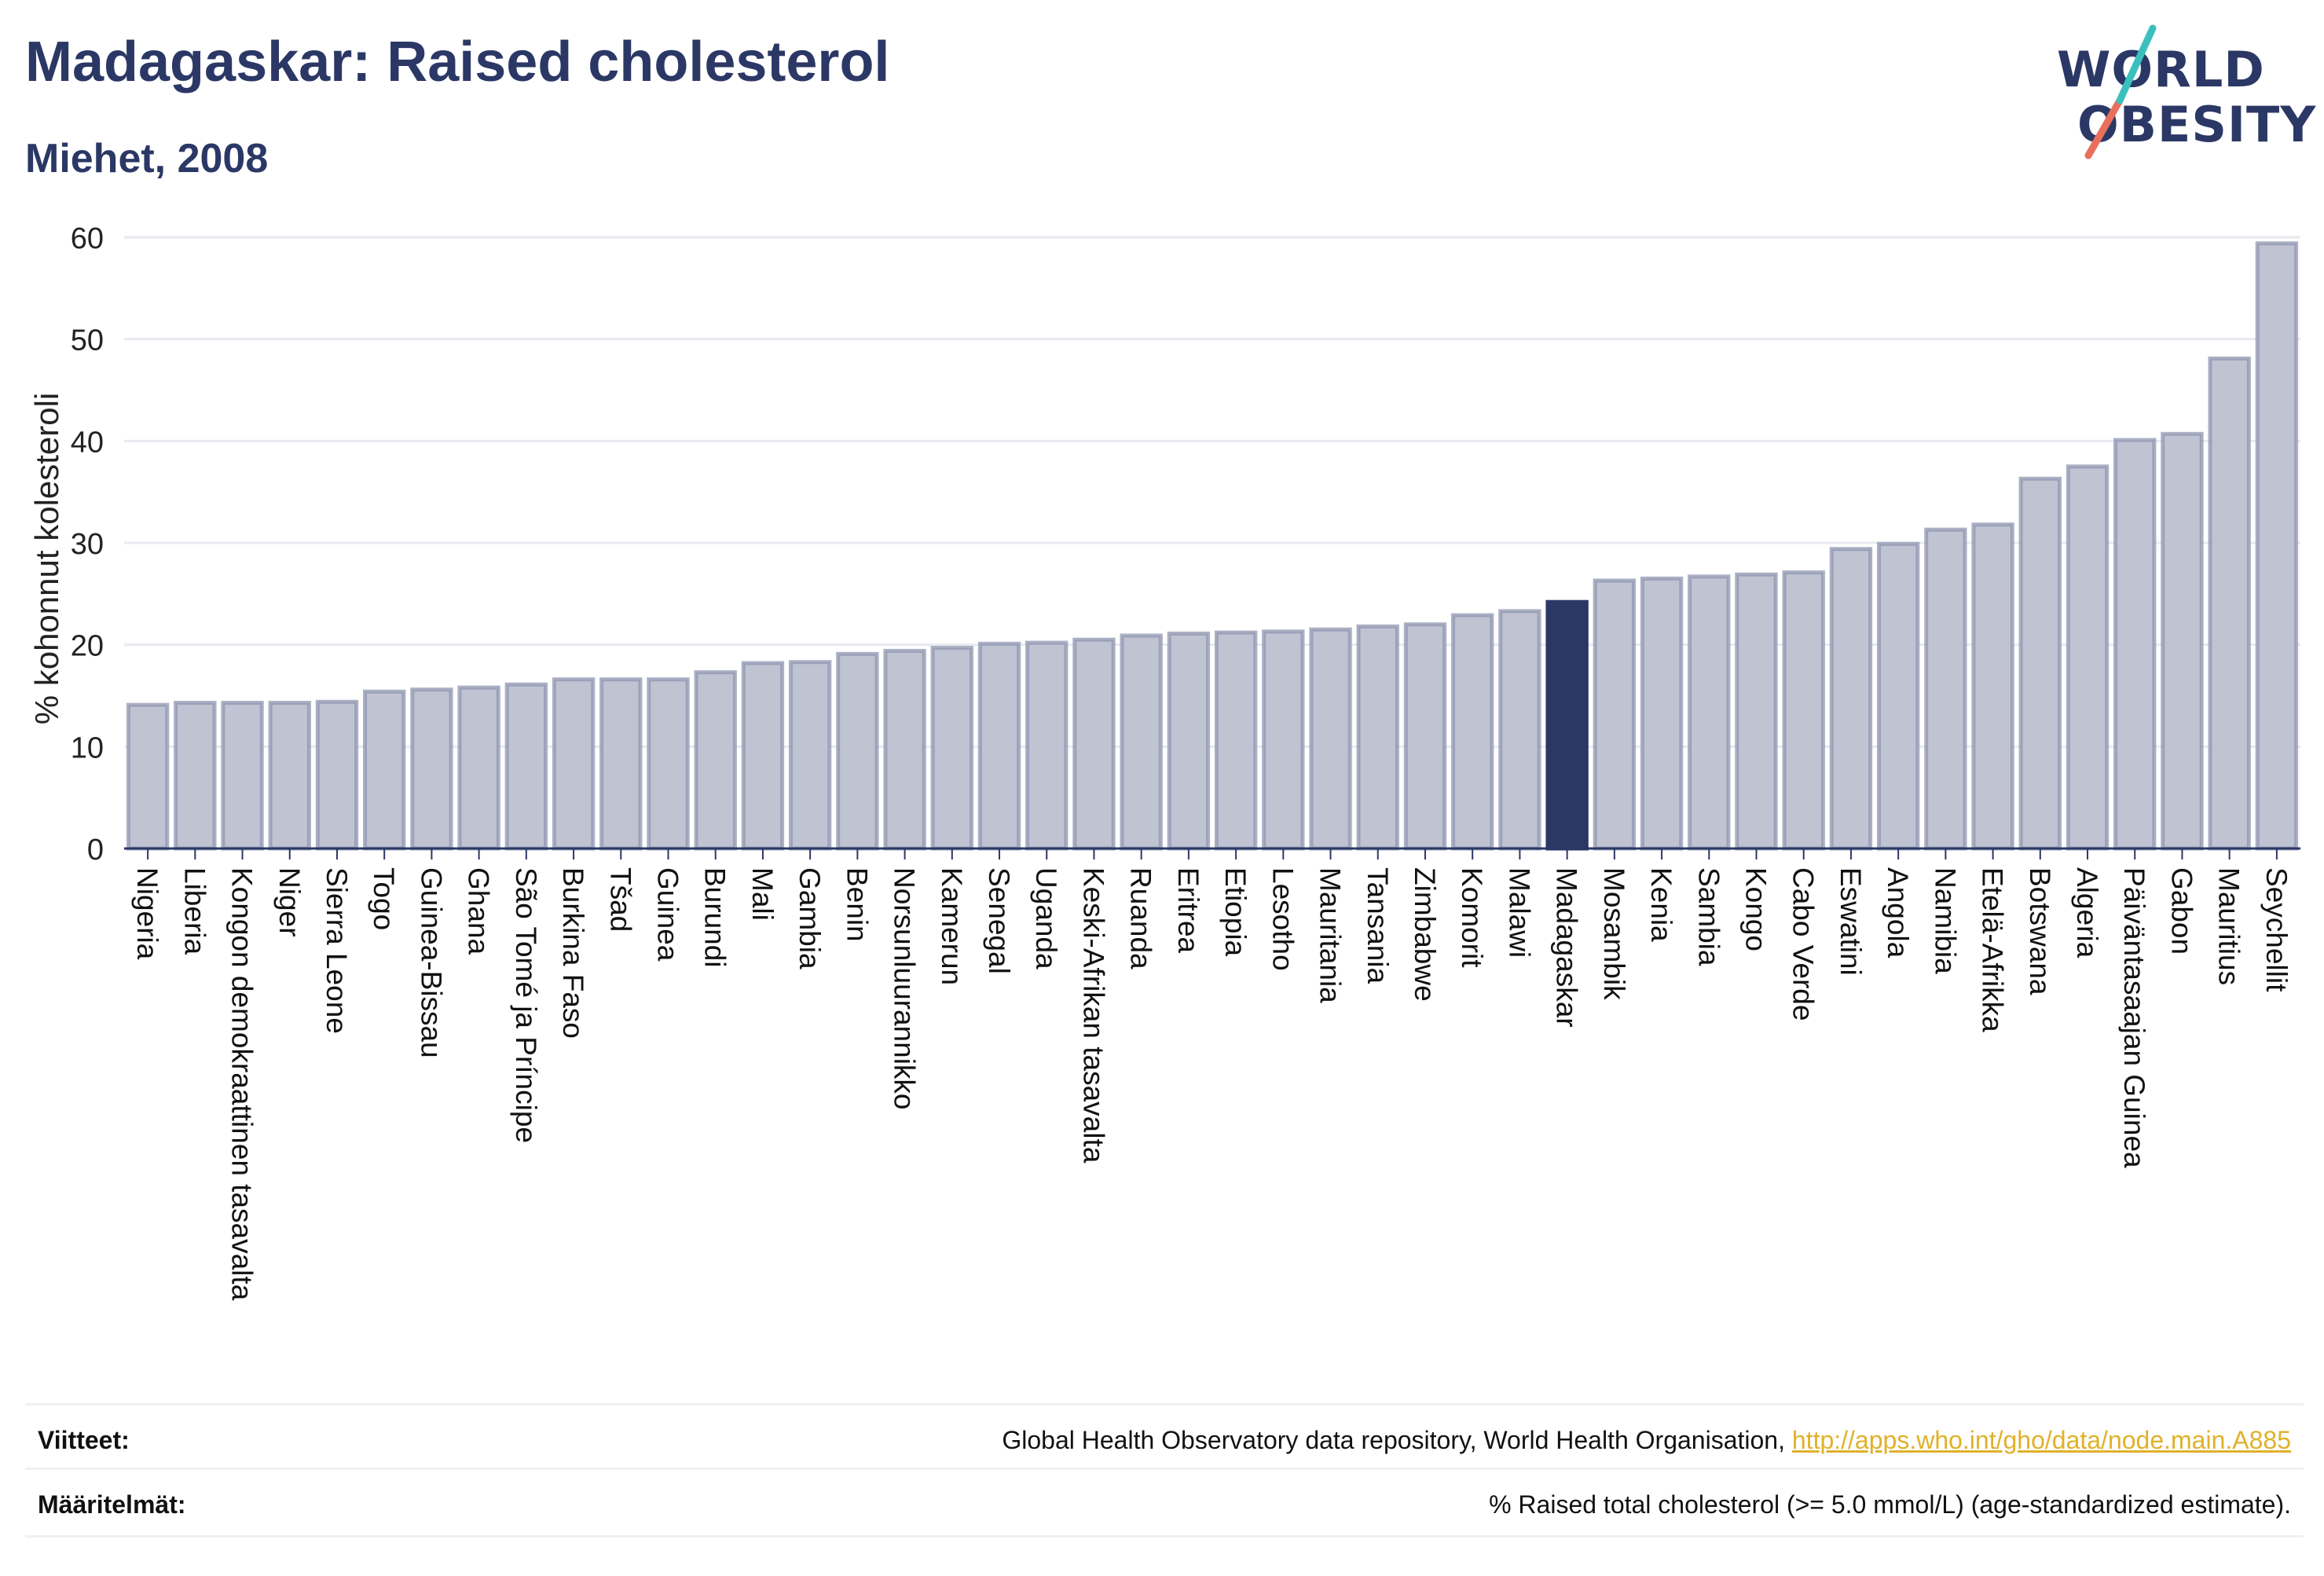 The height and width of the screenshot is (1576, 2324). I want to click on y-tick-label: 20, so click(87, 646).